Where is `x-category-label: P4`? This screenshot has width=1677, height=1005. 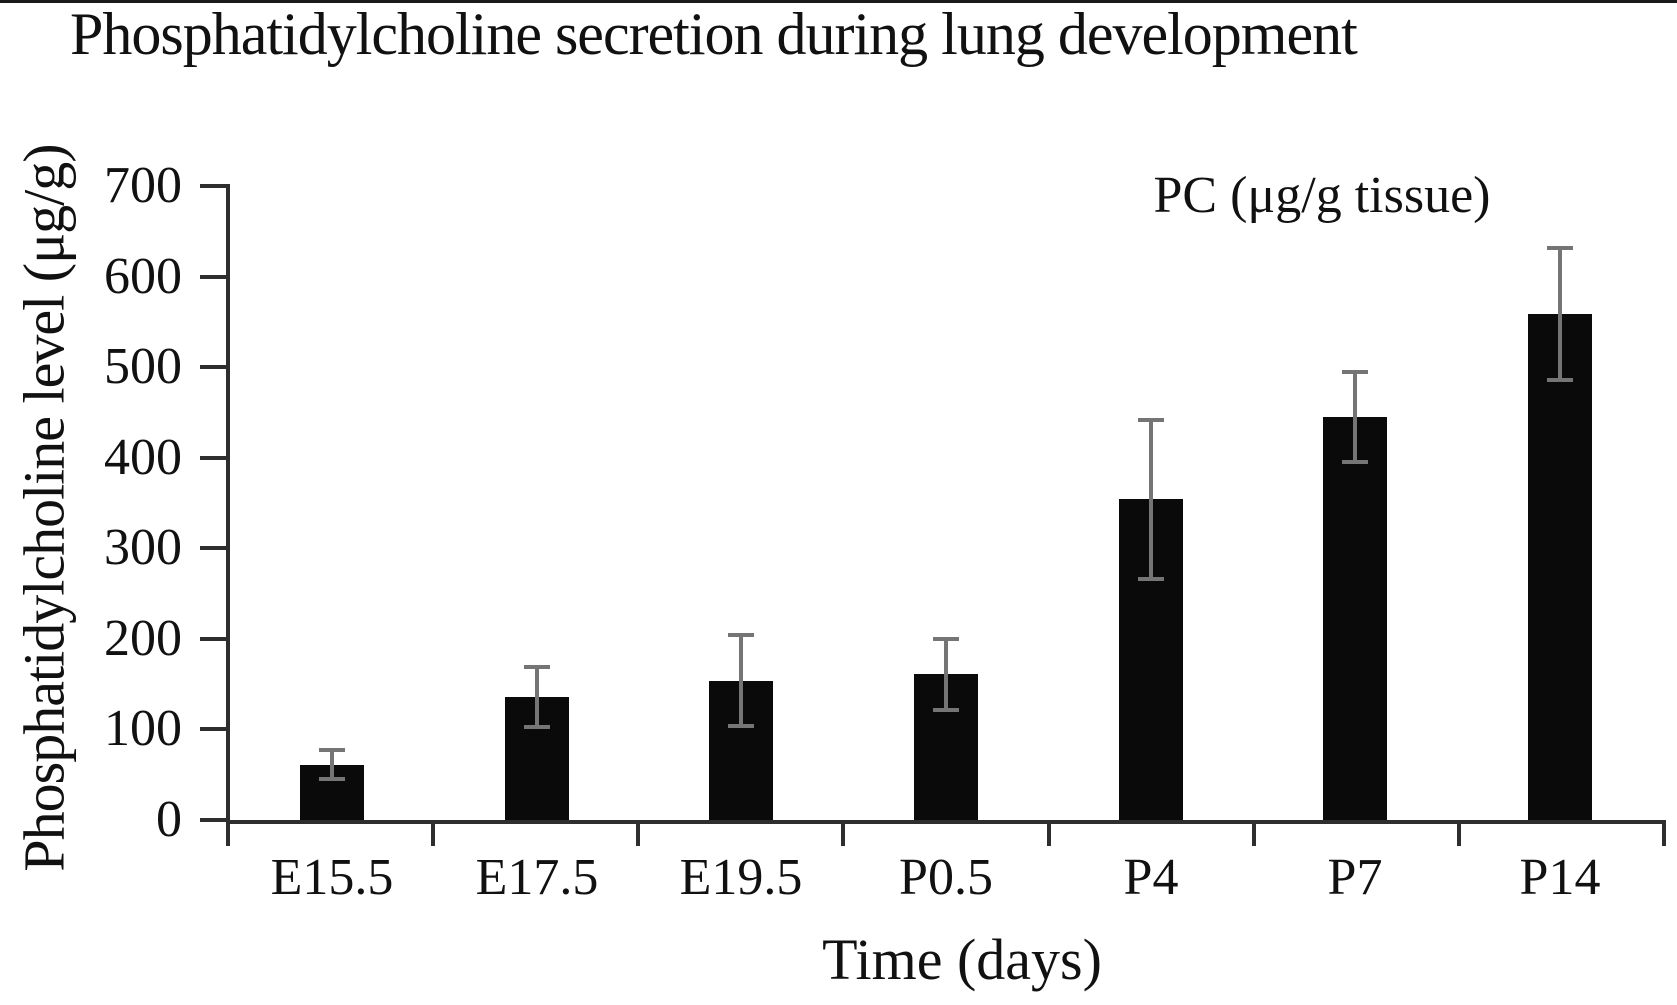
x-category-label: P4 is located at coordinates (1151, 877).